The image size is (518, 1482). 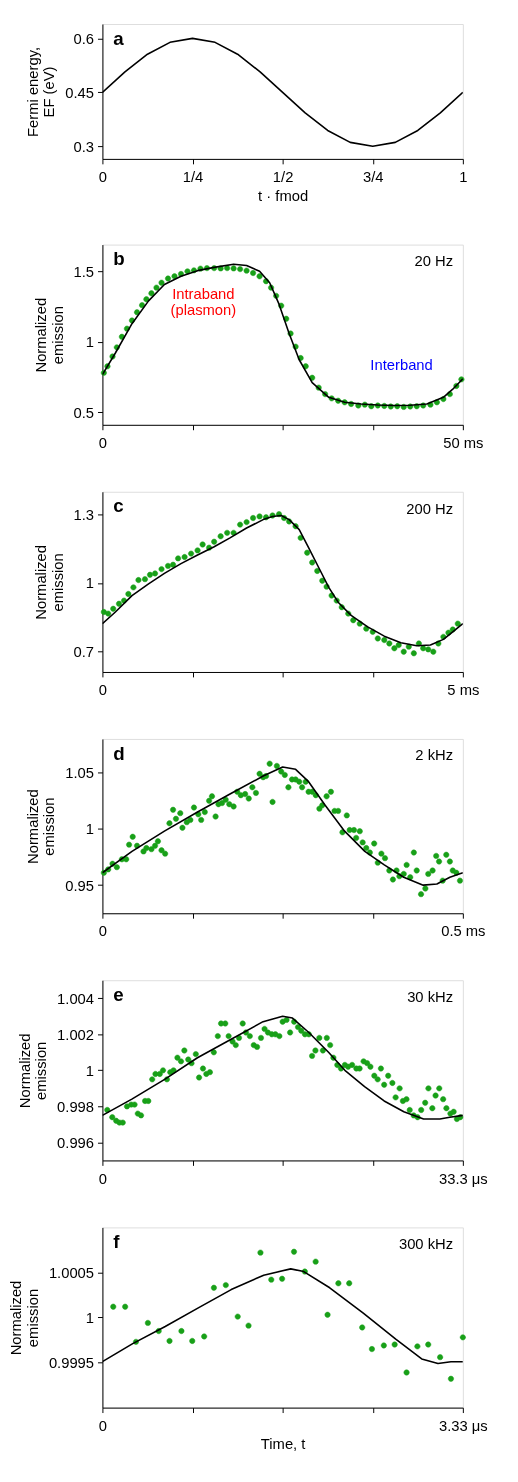 What do you see at coordinates (76, 1034) in the screenshot?
I see `y-tick-label: 1.002` at bounding box center [76, 1034].